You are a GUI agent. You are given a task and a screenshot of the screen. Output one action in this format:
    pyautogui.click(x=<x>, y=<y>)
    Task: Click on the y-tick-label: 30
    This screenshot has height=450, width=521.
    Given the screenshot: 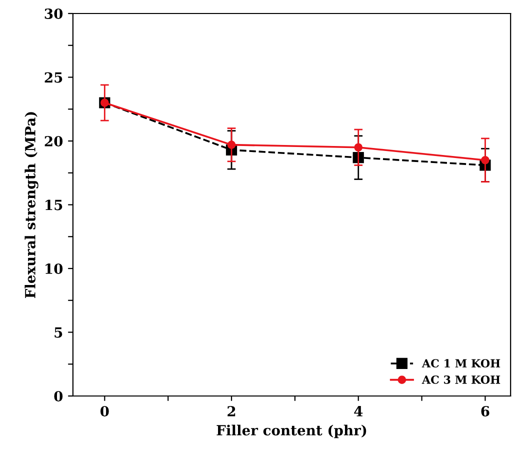 What is the action you would take?
    pyautogui.click(x=53, y=13)
    